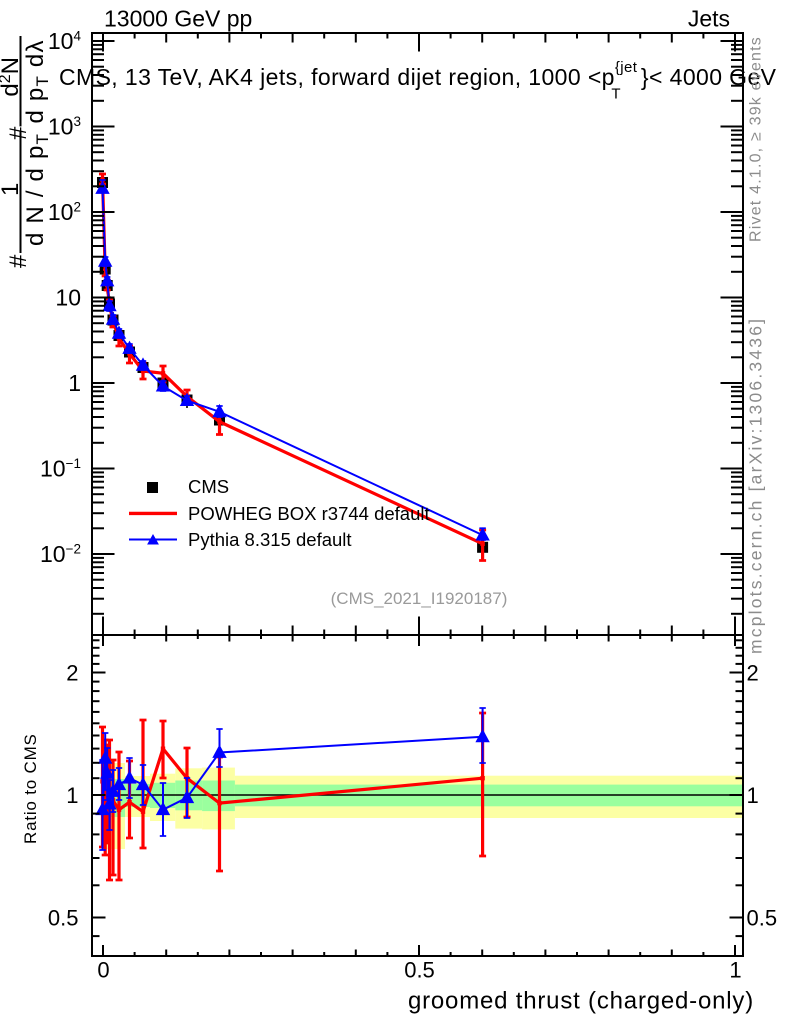 This screenshot has width=786, height=1024. I want to click on svg-text: 10, so click(68, 298).